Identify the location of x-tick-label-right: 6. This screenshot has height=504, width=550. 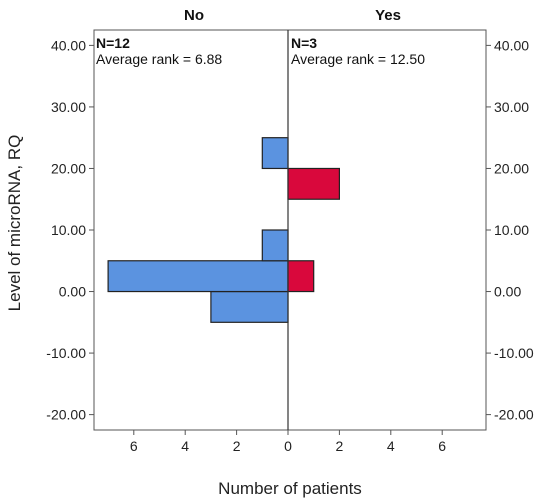
(442, 446).